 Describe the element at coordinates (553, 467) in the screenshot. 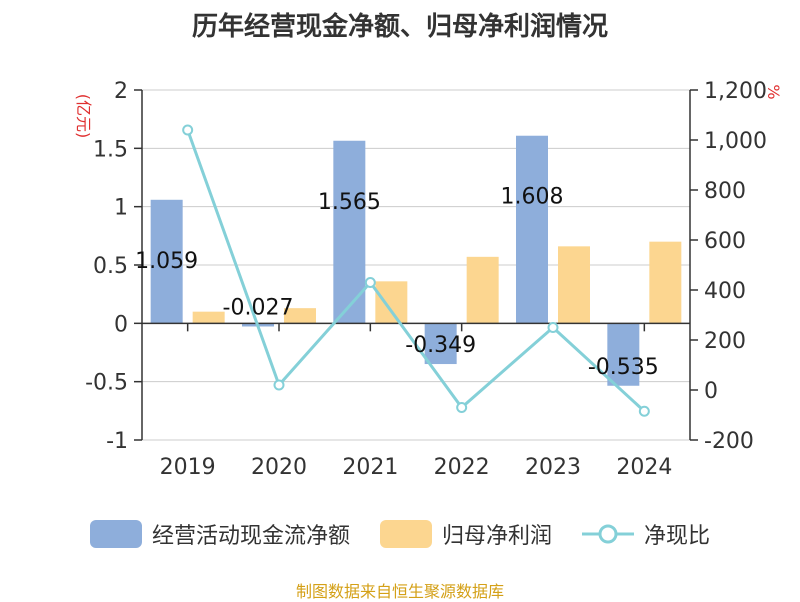

I see `x-tick-label: 2023` at that location.